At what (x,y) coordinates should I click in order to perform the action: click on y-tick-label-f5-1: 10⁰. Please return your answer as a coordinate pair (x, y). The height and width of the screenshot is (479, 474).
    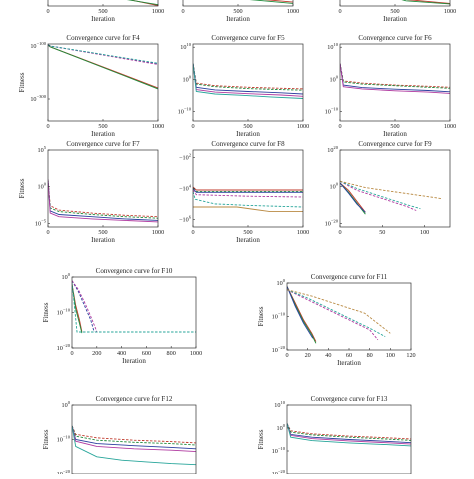
    Looking at the image, I should click on (187, 78).